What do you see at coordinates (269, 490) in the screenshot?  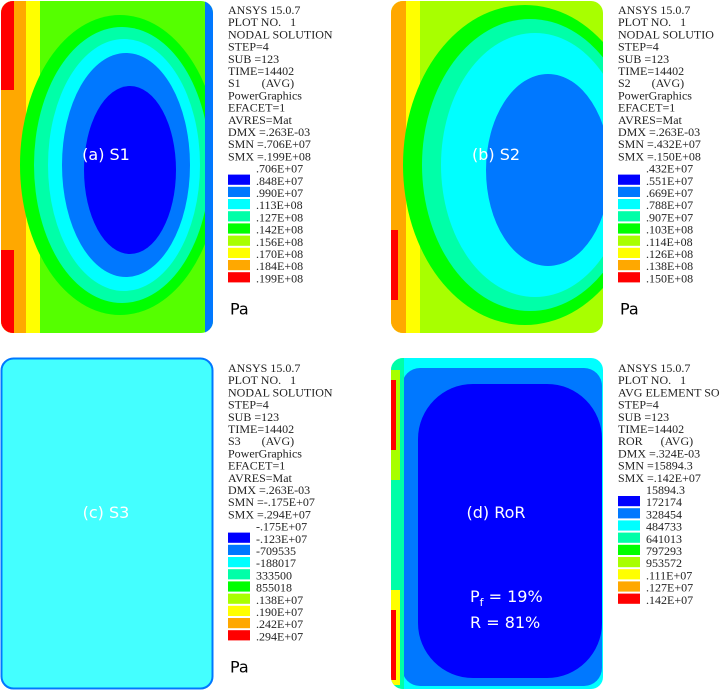 I see `info-line: DMX =.263E-03` at bounding box center [269, 490].